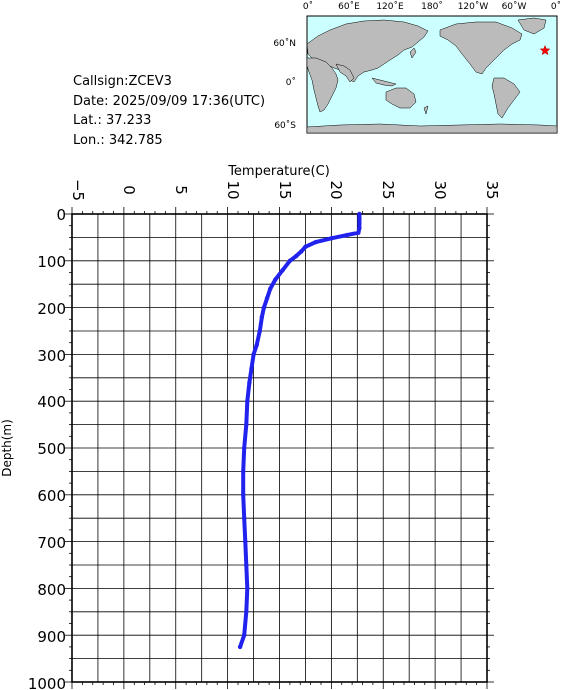 This screenshot has height=690, width=564. What do you see at coordinates (233, 189) in the screenshot?
I see `x-tick-label: 10` at bounding box center [233, 189].